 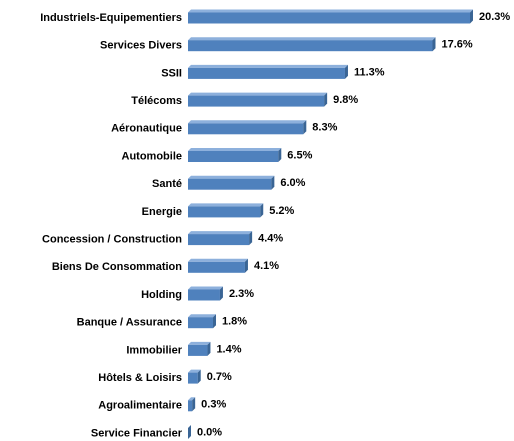 I want to click on category-label: Automobile, so click(x=152, y=156).